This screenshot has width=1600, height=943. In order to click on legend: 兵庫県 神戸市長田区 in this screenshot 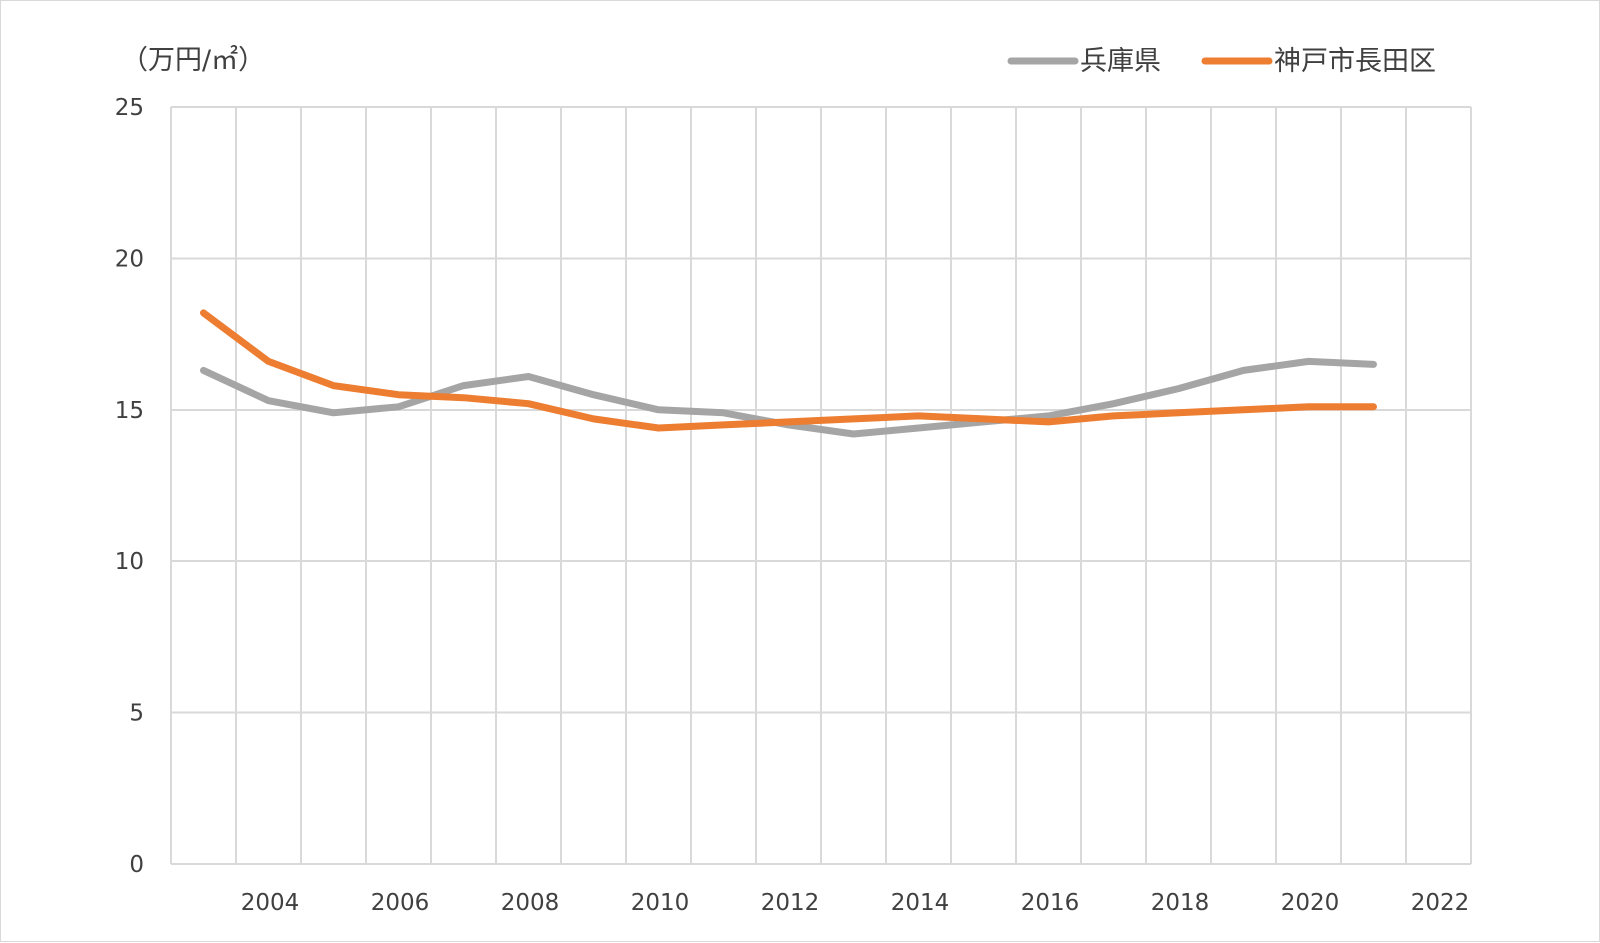, I will do `click(1221, 61)`.